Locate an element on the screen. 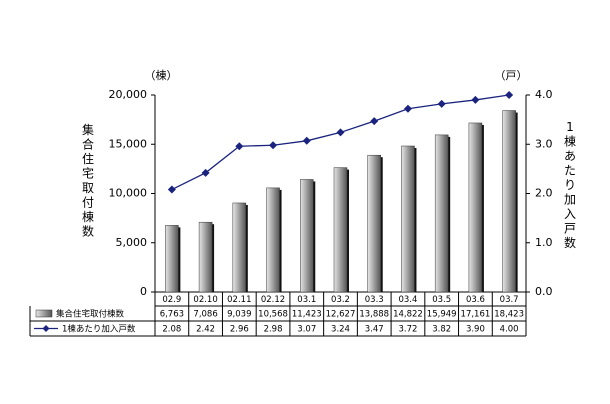  bar-data-label: 18,423 is located at coordinates (509, 315).